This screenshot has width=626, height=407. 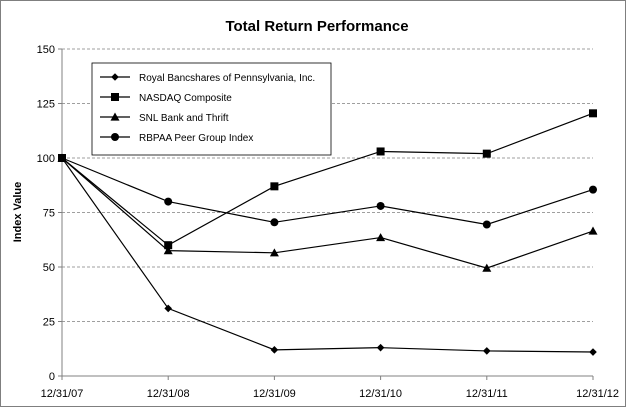 What do you see at coordinates (46, 50) in the screenshot?
I see `y-tick-label: 150` at bounding box center [46, 50].